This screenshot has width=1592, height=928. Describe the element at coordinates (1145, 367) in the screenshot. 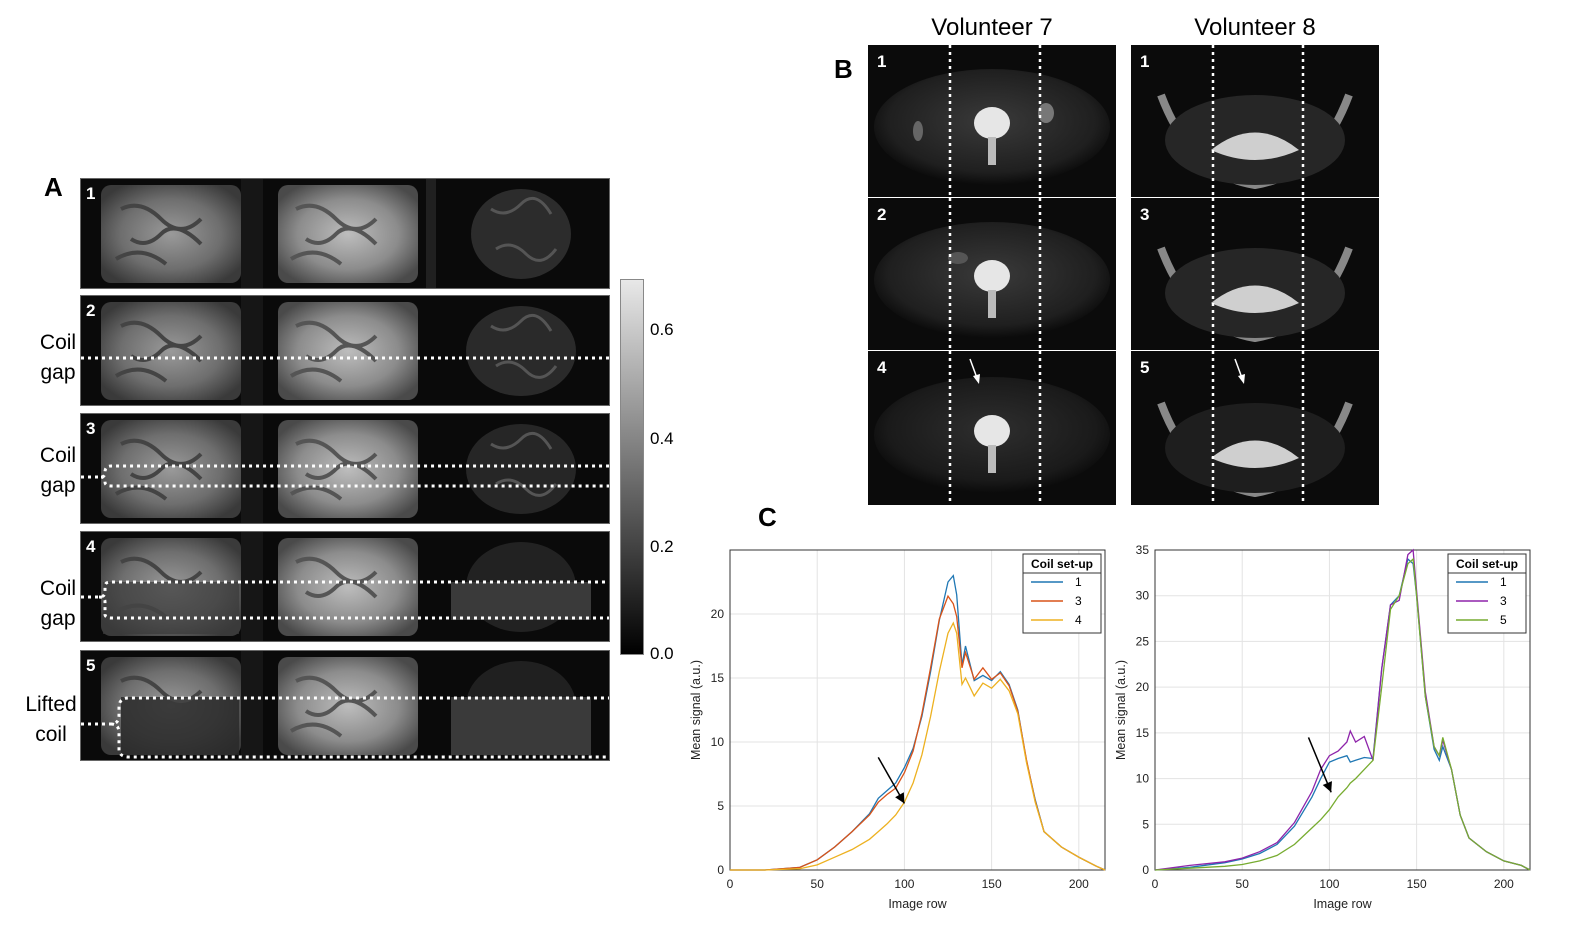

I see `dwi-number: 5` at that location.